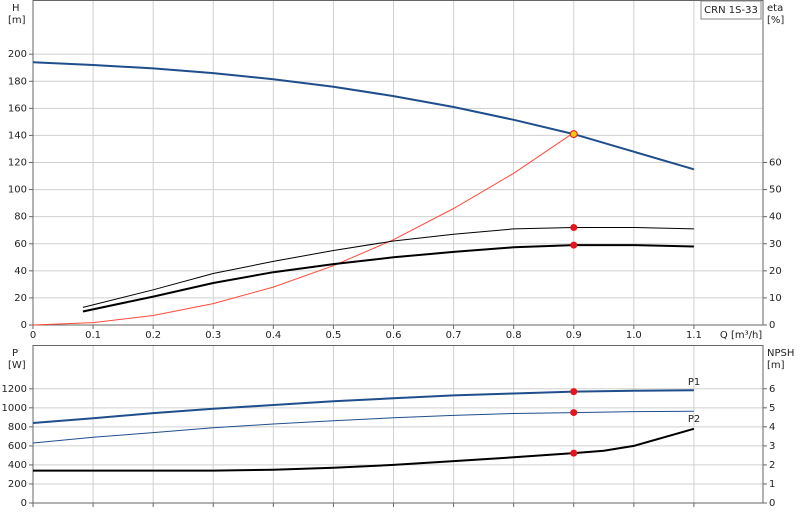  What do you see at coordinates (20, 244) in the screenshot?
I see `y-tick-label: 60` at bounding box center [20, 244].